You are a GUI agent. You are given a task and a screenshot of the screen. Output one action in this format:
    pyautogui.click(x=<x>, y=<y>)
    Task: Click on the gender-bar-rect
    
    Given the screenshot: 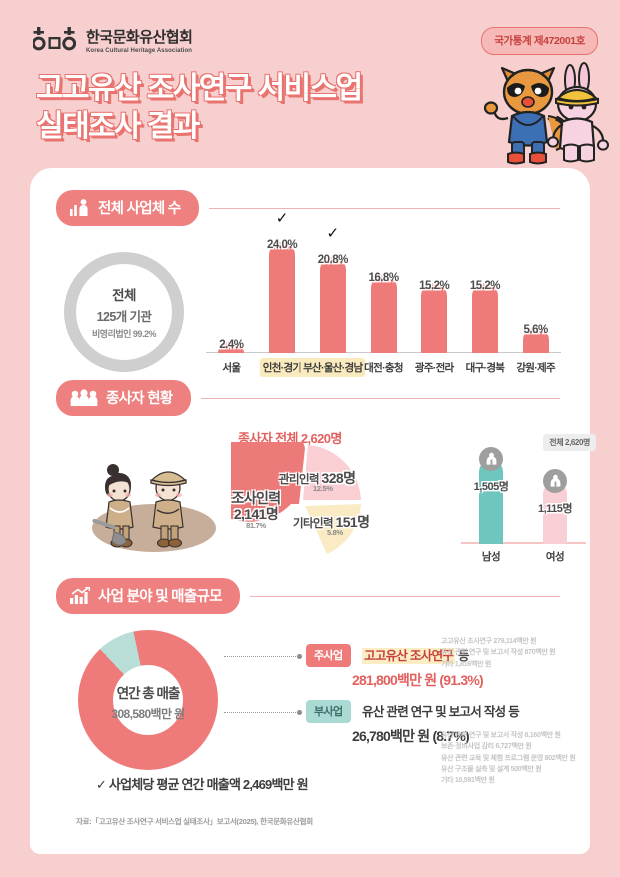 What is the action you would take?
    pyautogui.click(x=491, y=501)
    